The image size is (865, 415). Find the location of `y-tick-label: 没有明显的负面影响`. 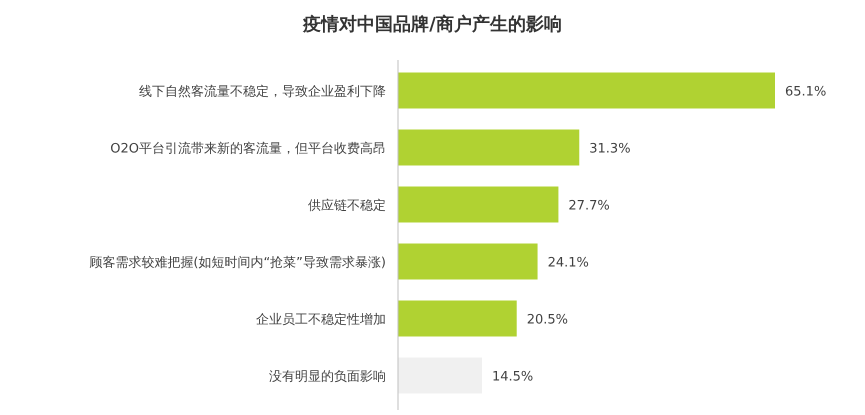

y-tick-label: 没有明显的负面影响 is located at coordinates (327, 377).